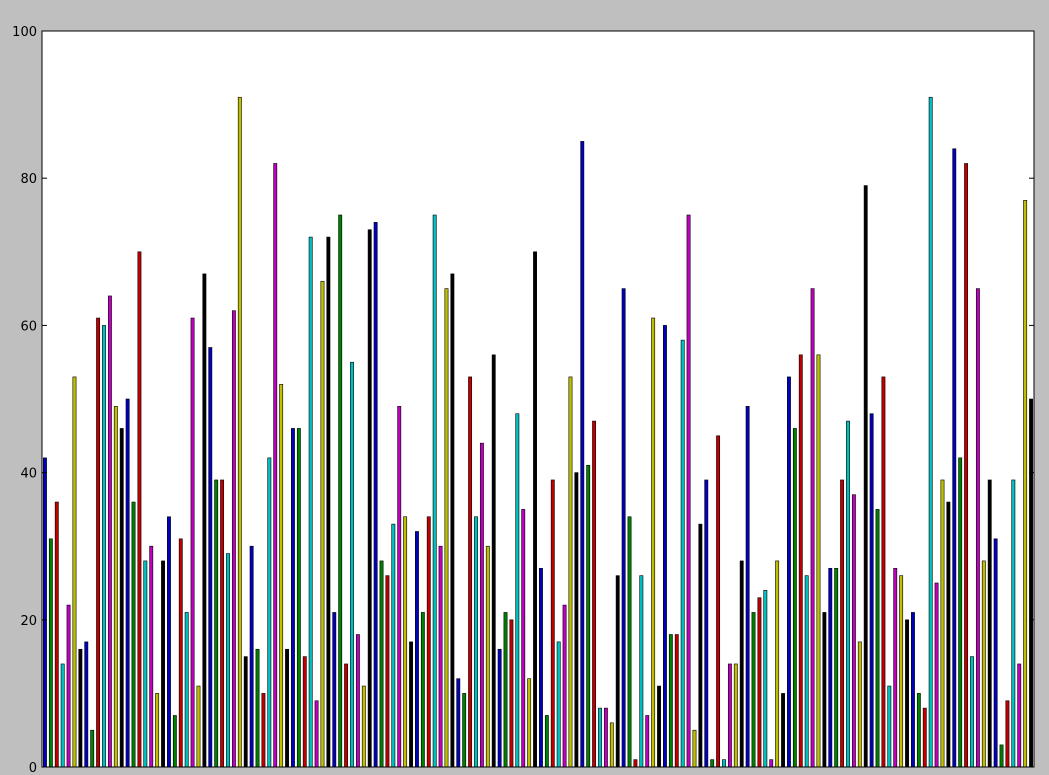  I want to click on y-tick-label: 40, so click(28, 474).